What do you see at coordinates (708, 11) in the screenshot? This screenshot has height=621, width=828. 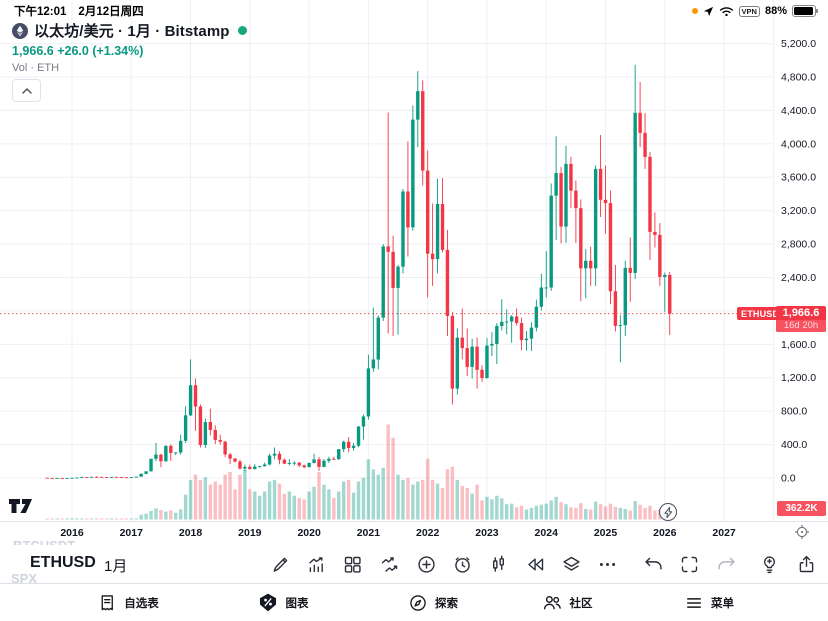 I see `location-arrow-icon` at bounding box center [708, 11].